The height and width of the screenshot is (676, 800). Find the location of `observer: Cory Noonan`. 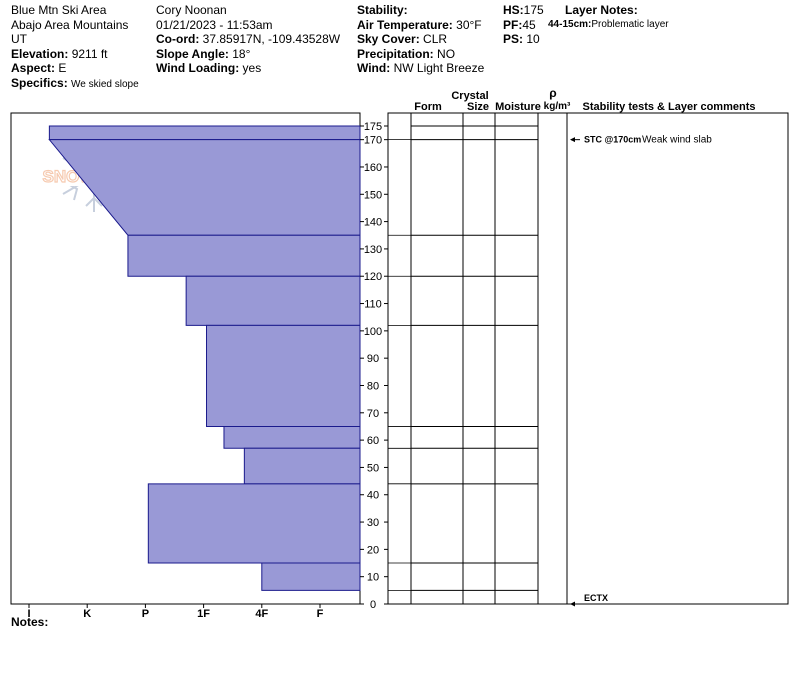

observer: Cory Noonan is located at coordinates (191, 10).